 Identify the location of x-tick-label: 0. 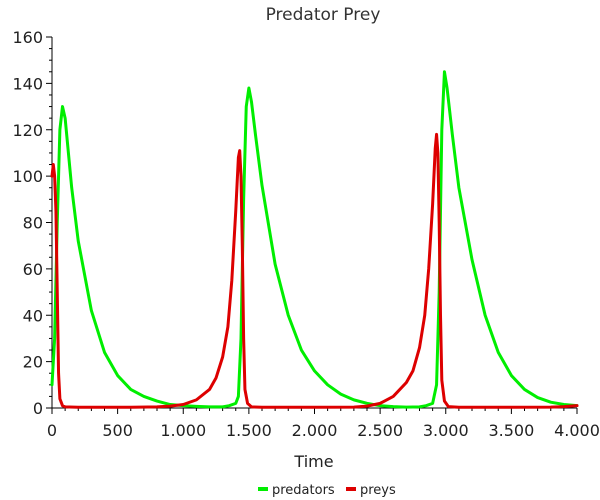
(52, 430).